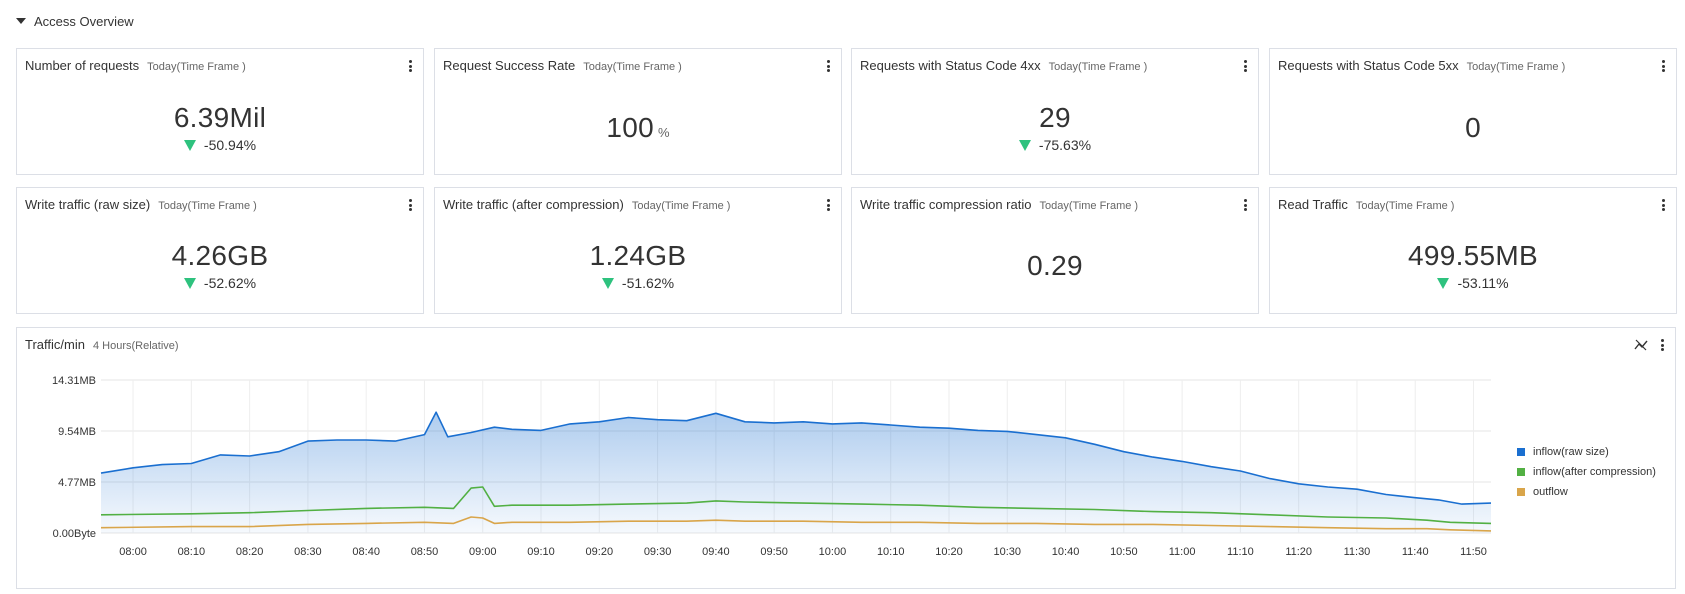  What do you see at coordinates (716, 552) in the screenshot?
I see `x-tick-label: 09:40` at bounding box center [716, 552].